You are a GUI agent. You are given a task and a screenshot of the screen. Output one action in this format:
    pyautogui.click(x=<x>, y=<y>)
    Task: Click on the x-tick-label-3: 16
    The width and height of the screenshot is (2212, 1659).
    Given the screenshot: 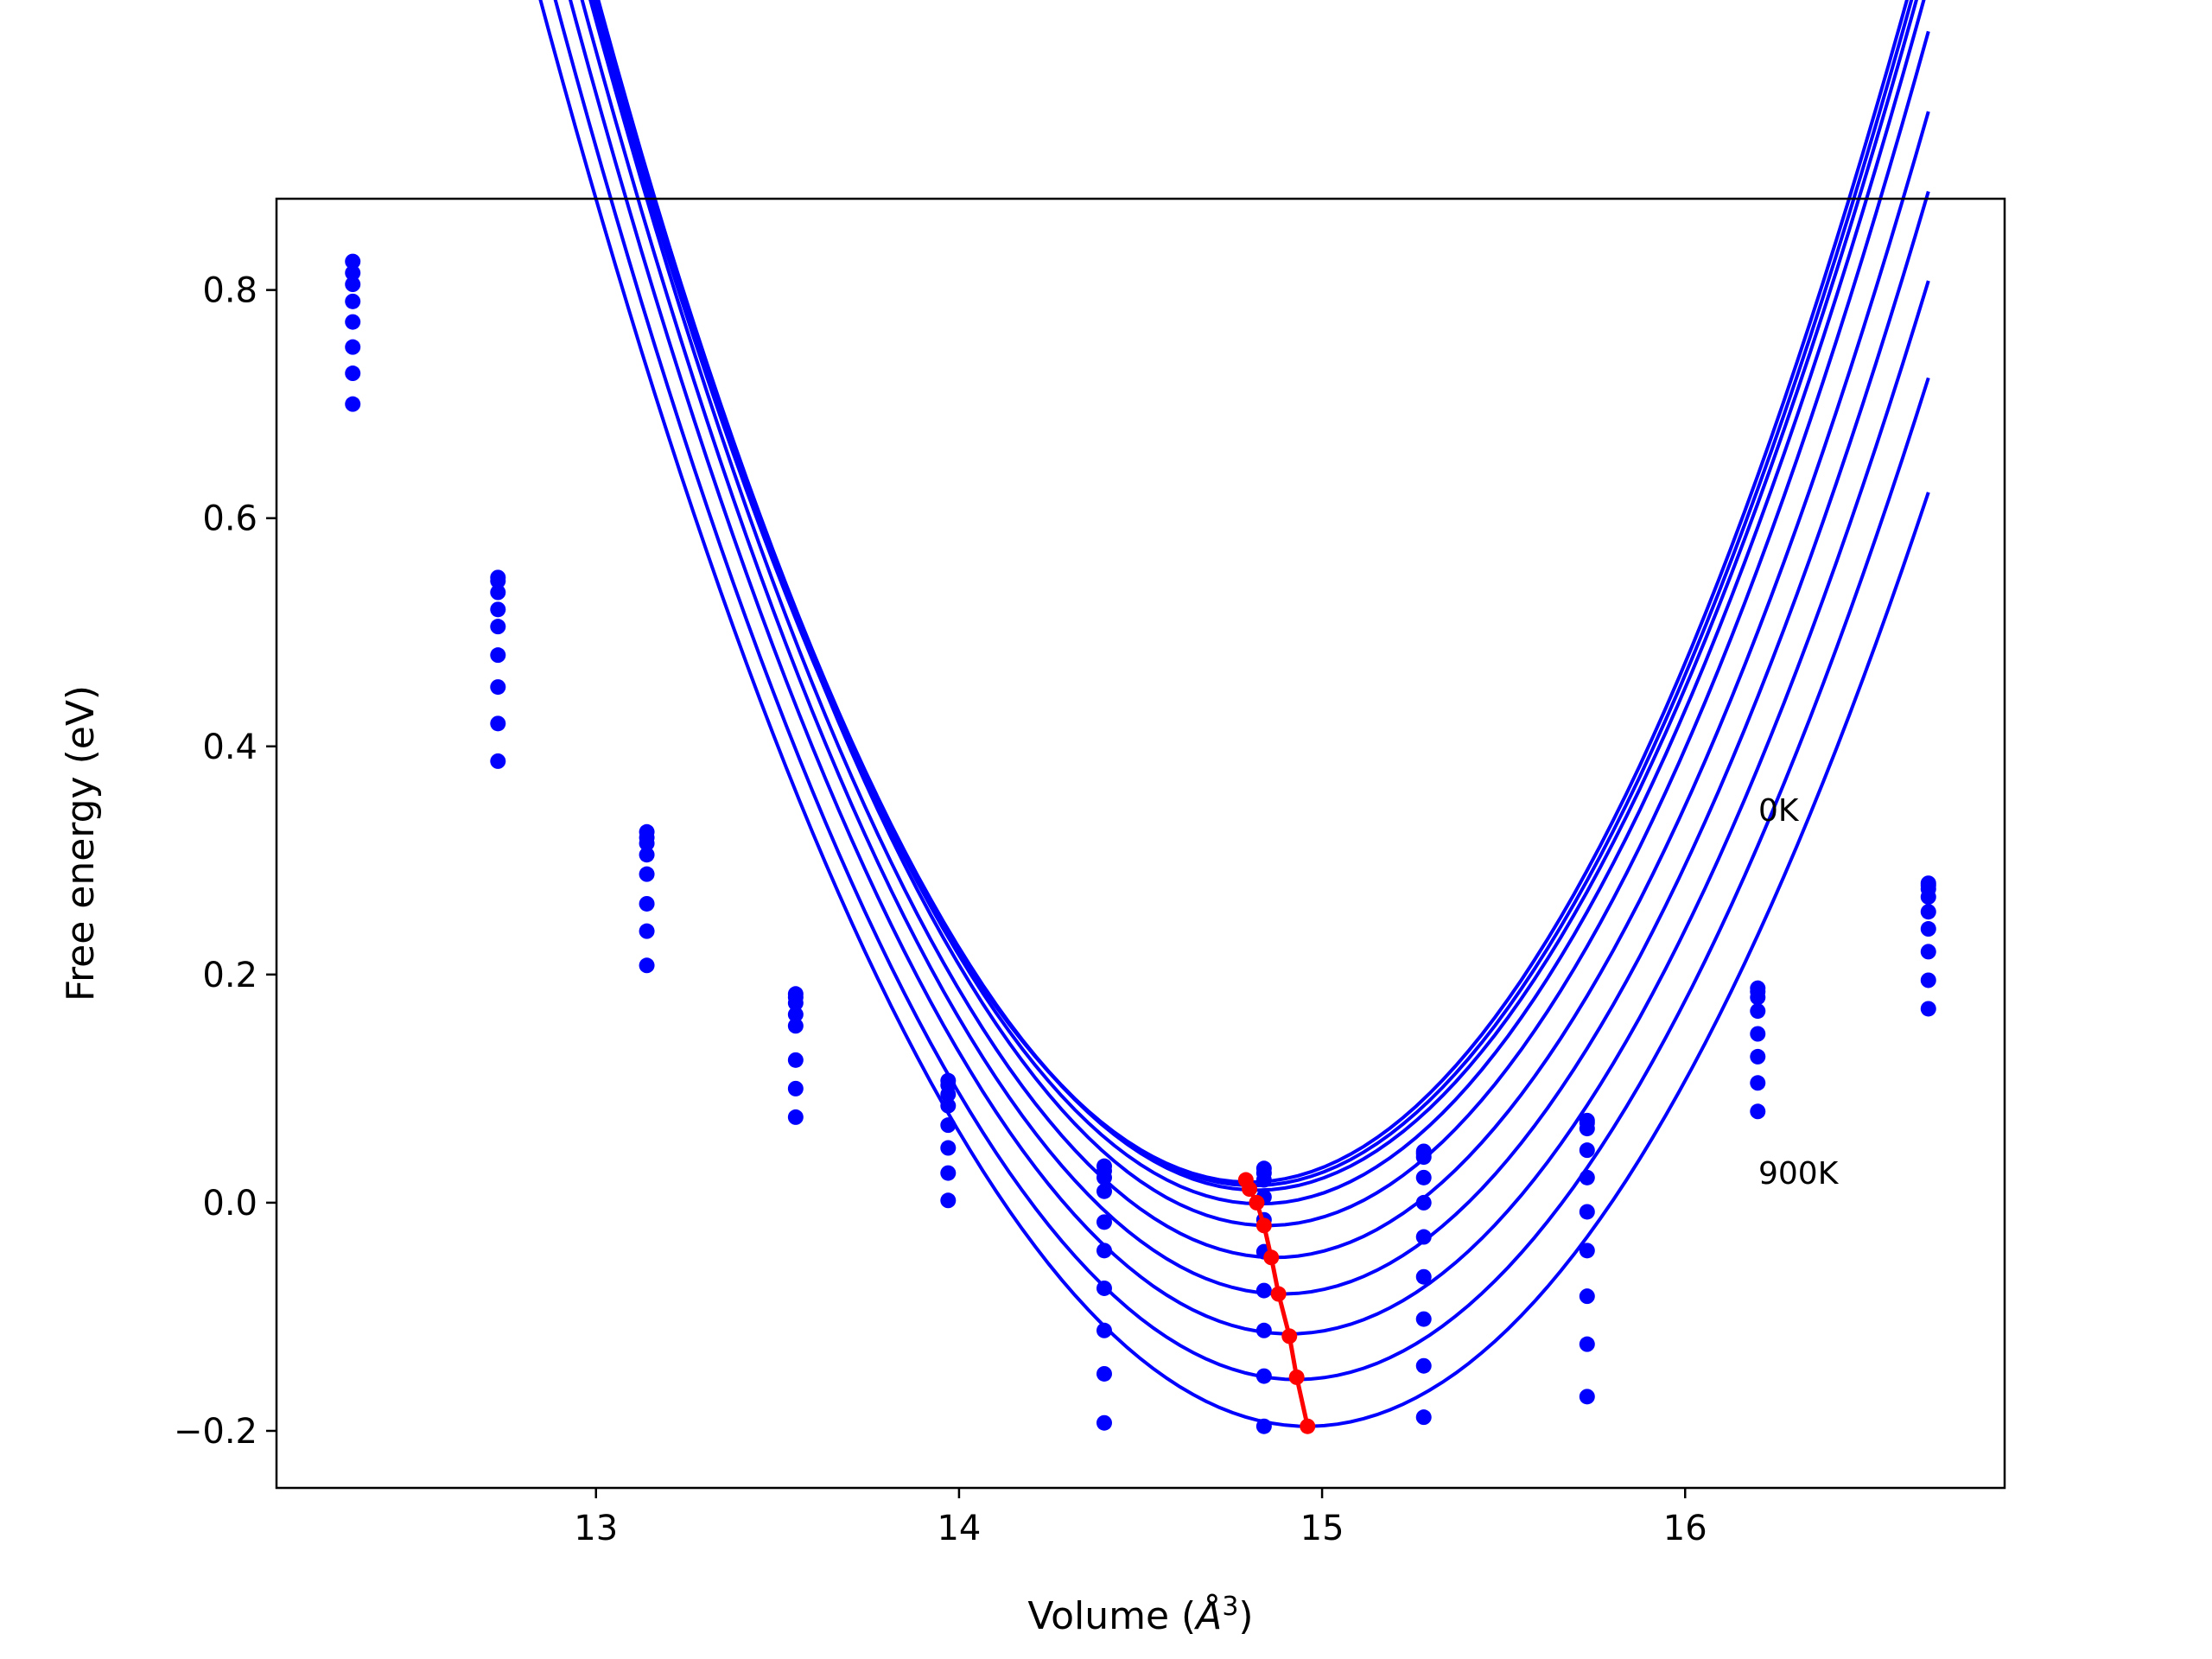 What is the action you would take?
    pyautogui.click(x=1685, y=1528)
    